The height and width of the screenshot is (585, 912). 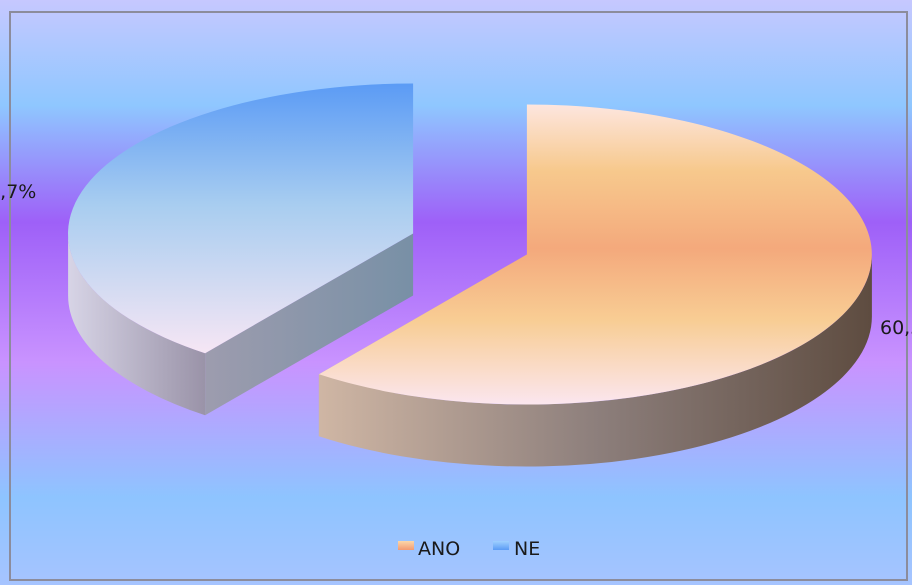 I want to click on legend-swatch-ano, so click(x=406, y=545).